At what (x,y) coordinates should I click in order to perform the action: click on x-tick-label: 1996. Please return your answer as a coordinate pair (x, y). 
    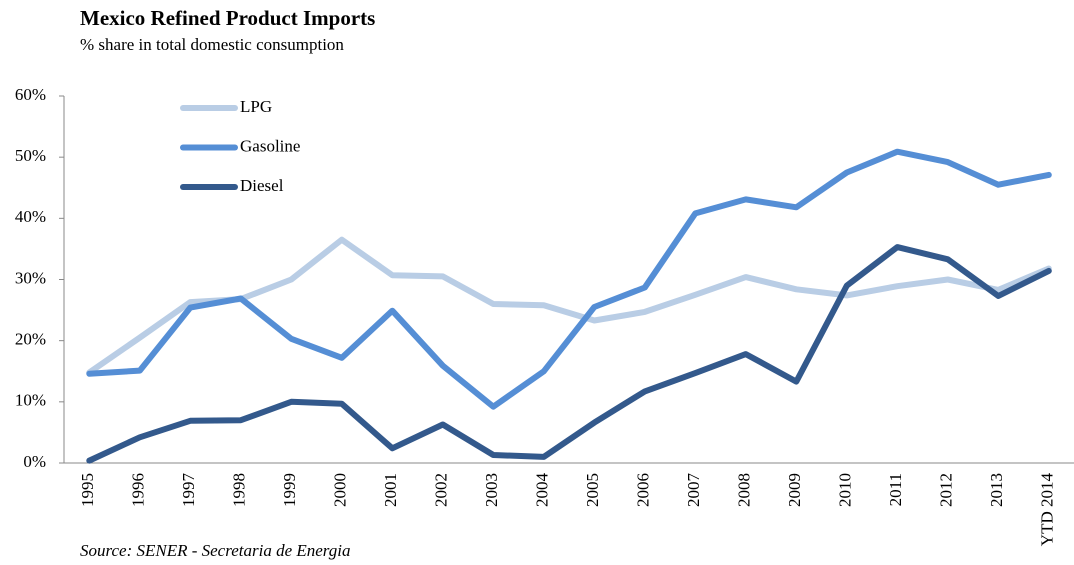
    Looking at the image, I should click on (138, 490).